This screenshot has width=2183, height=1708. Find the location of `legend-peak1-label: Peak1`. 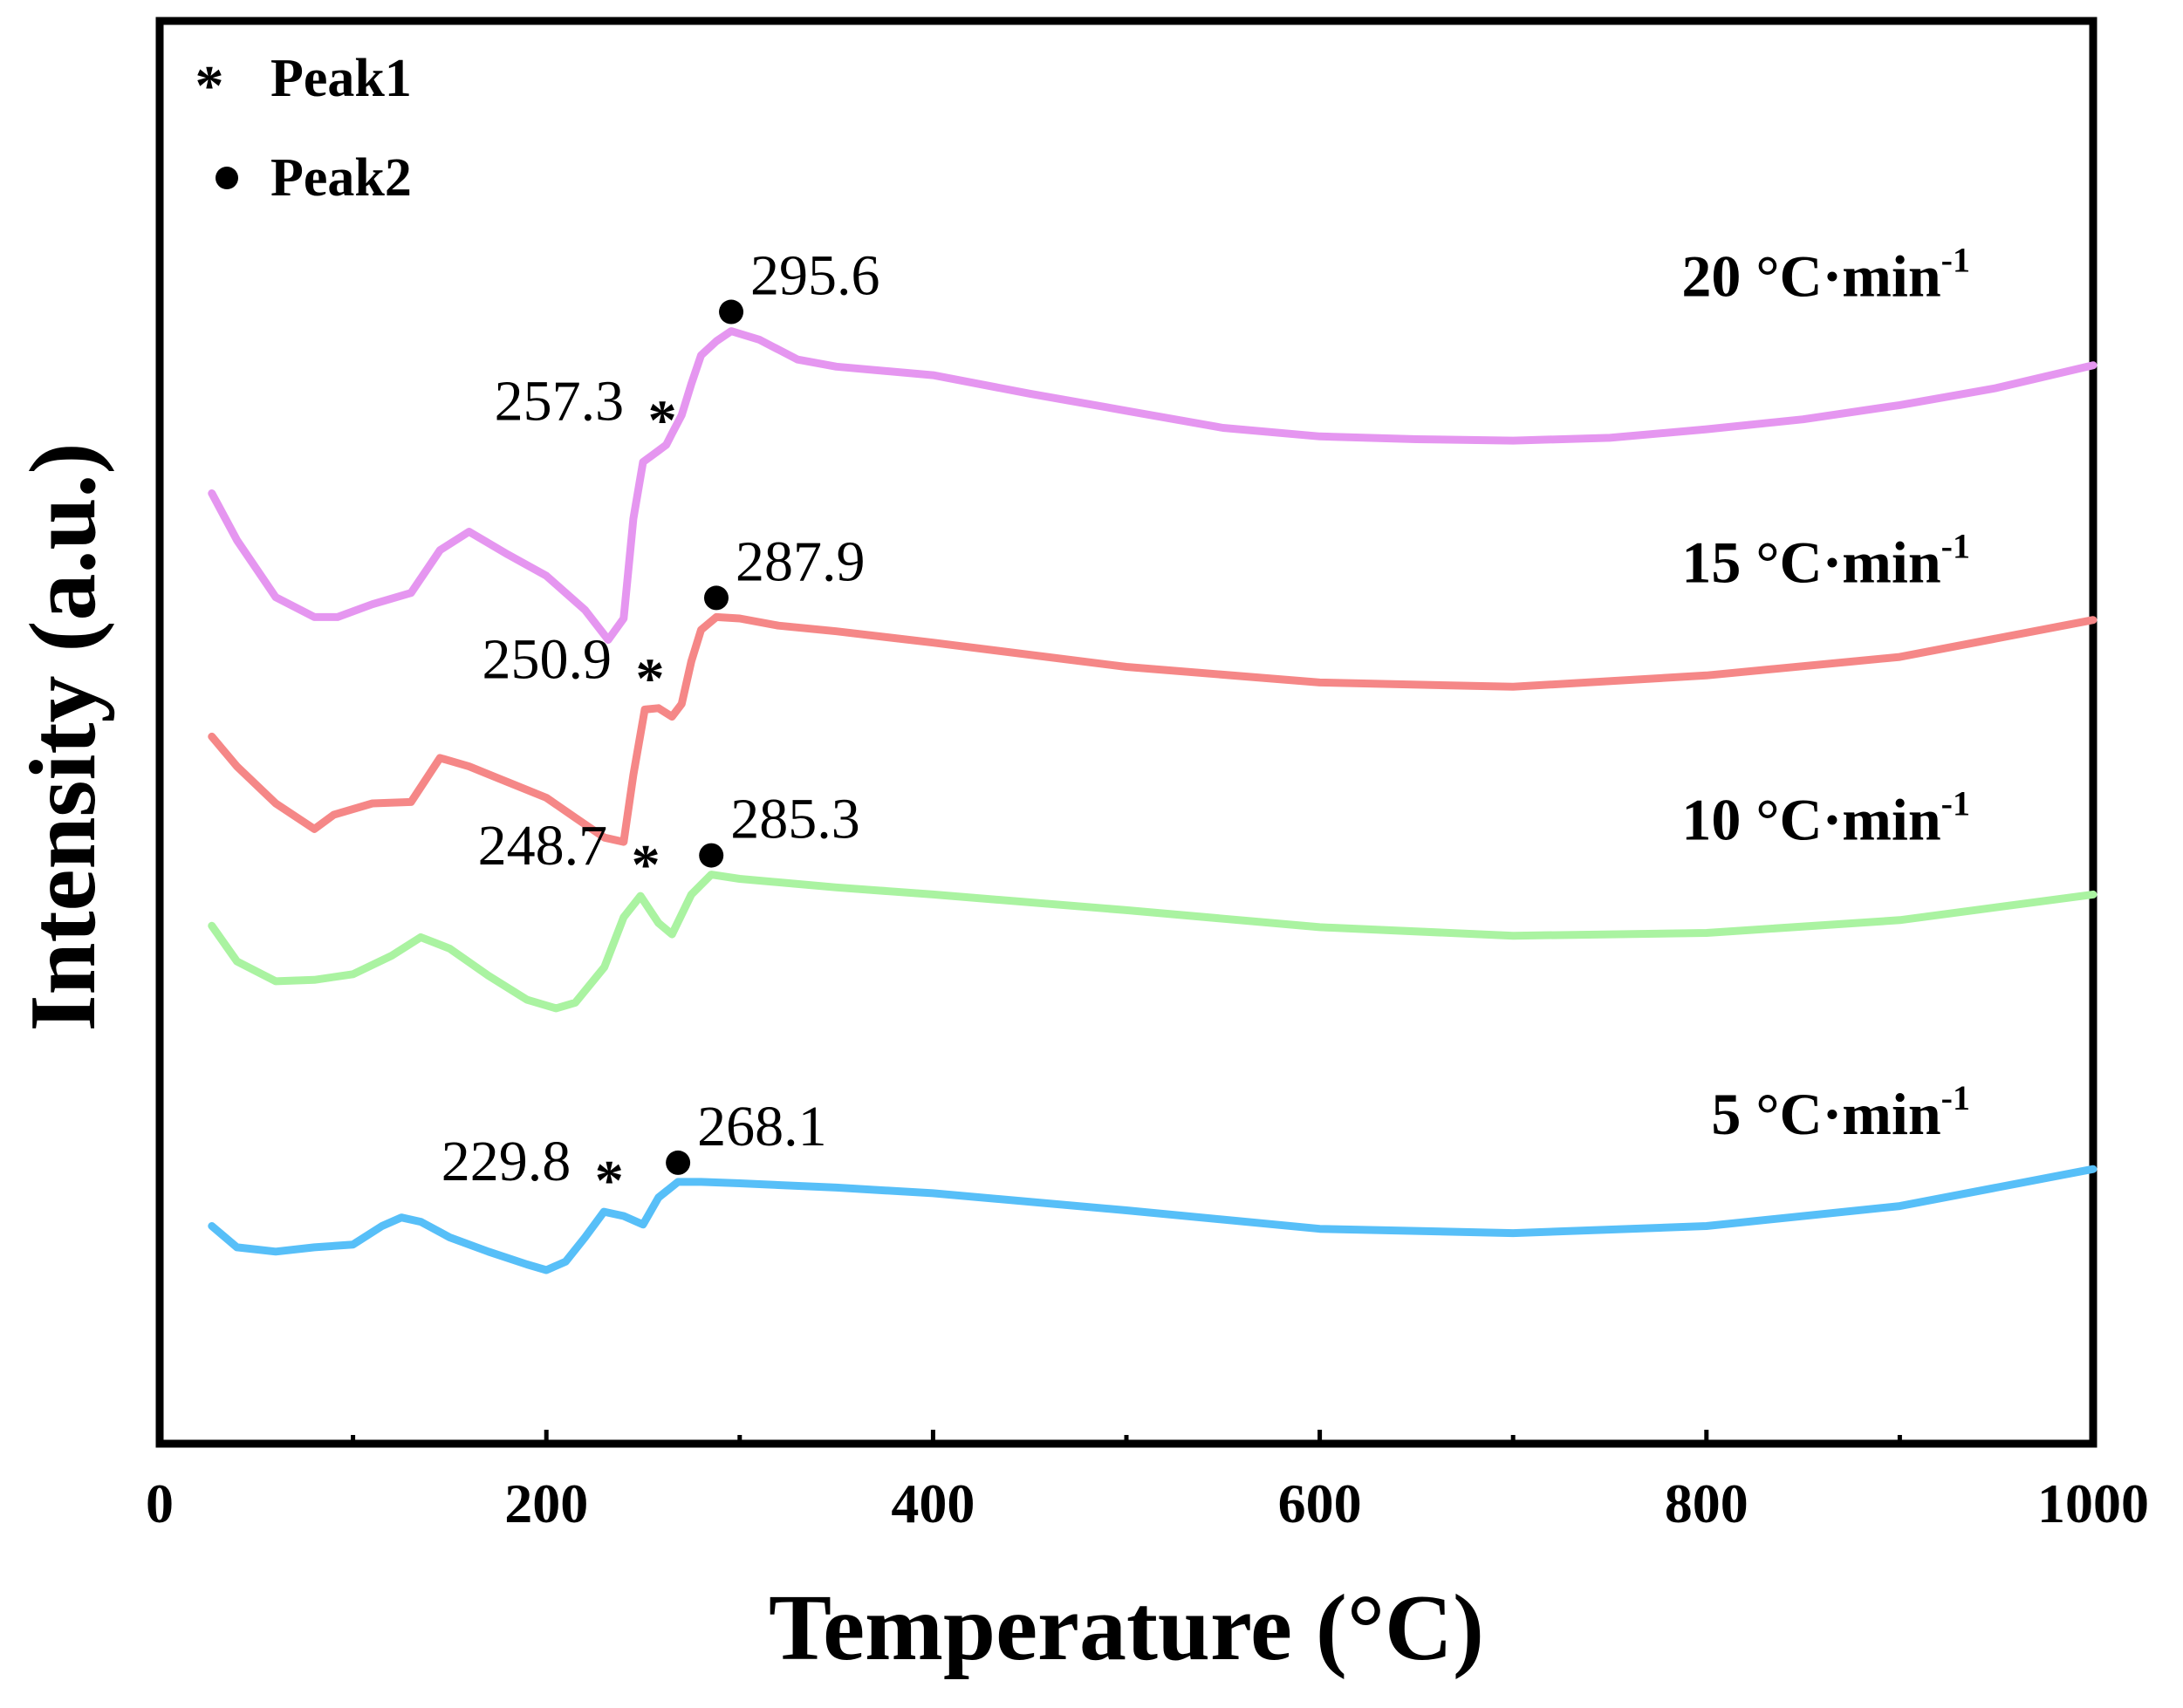

legend-peak1-label: Peak1 is located at coordinates (341, 78).